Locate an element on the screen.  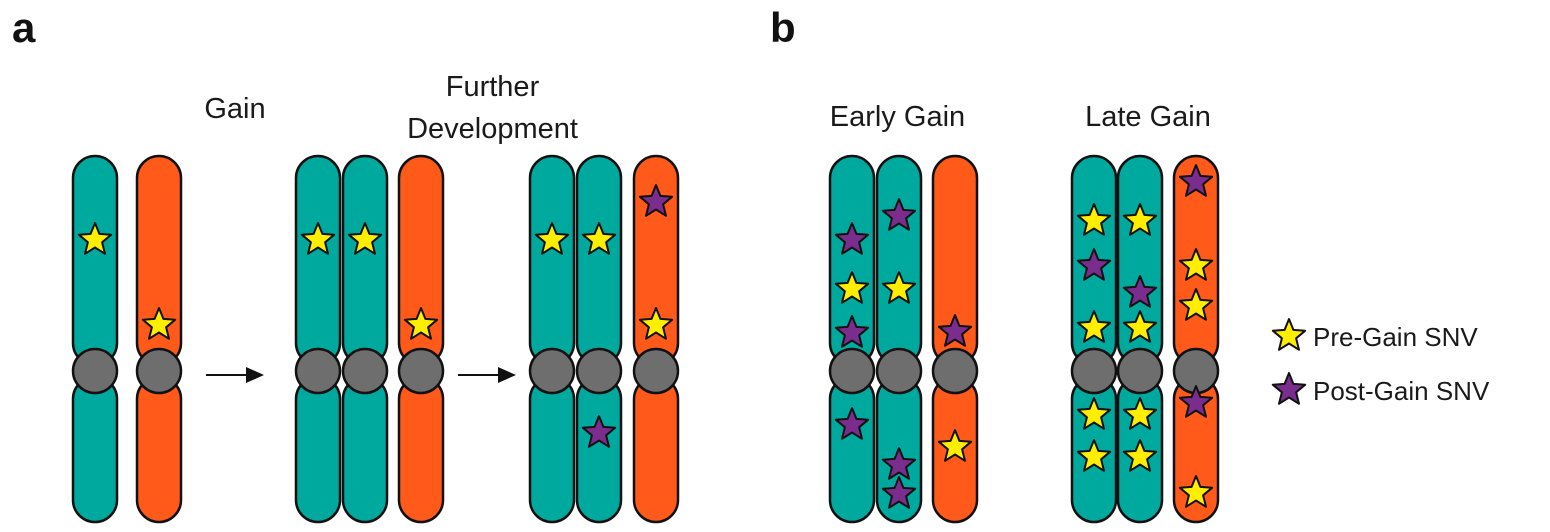
chromosome-a3-orange-lower-arm is located at coordinates (656, 449).